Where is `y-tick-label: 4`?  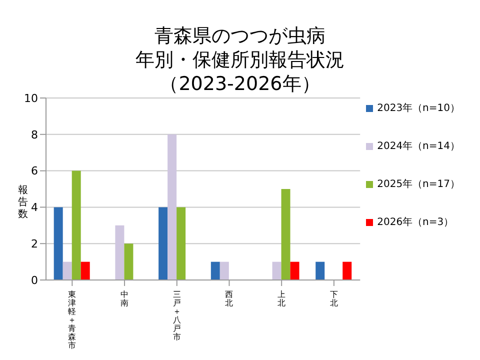 y-tick-label: 4 is located at coordinates (34, 207).